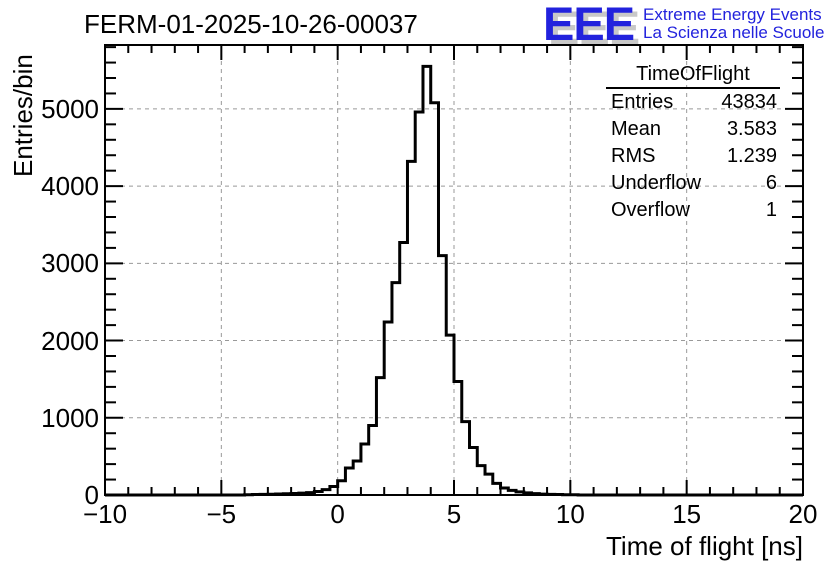 This screenshot has height=572, width=836. I want to click on stats-row-underflow: Underflow 6, so click(693, 183).